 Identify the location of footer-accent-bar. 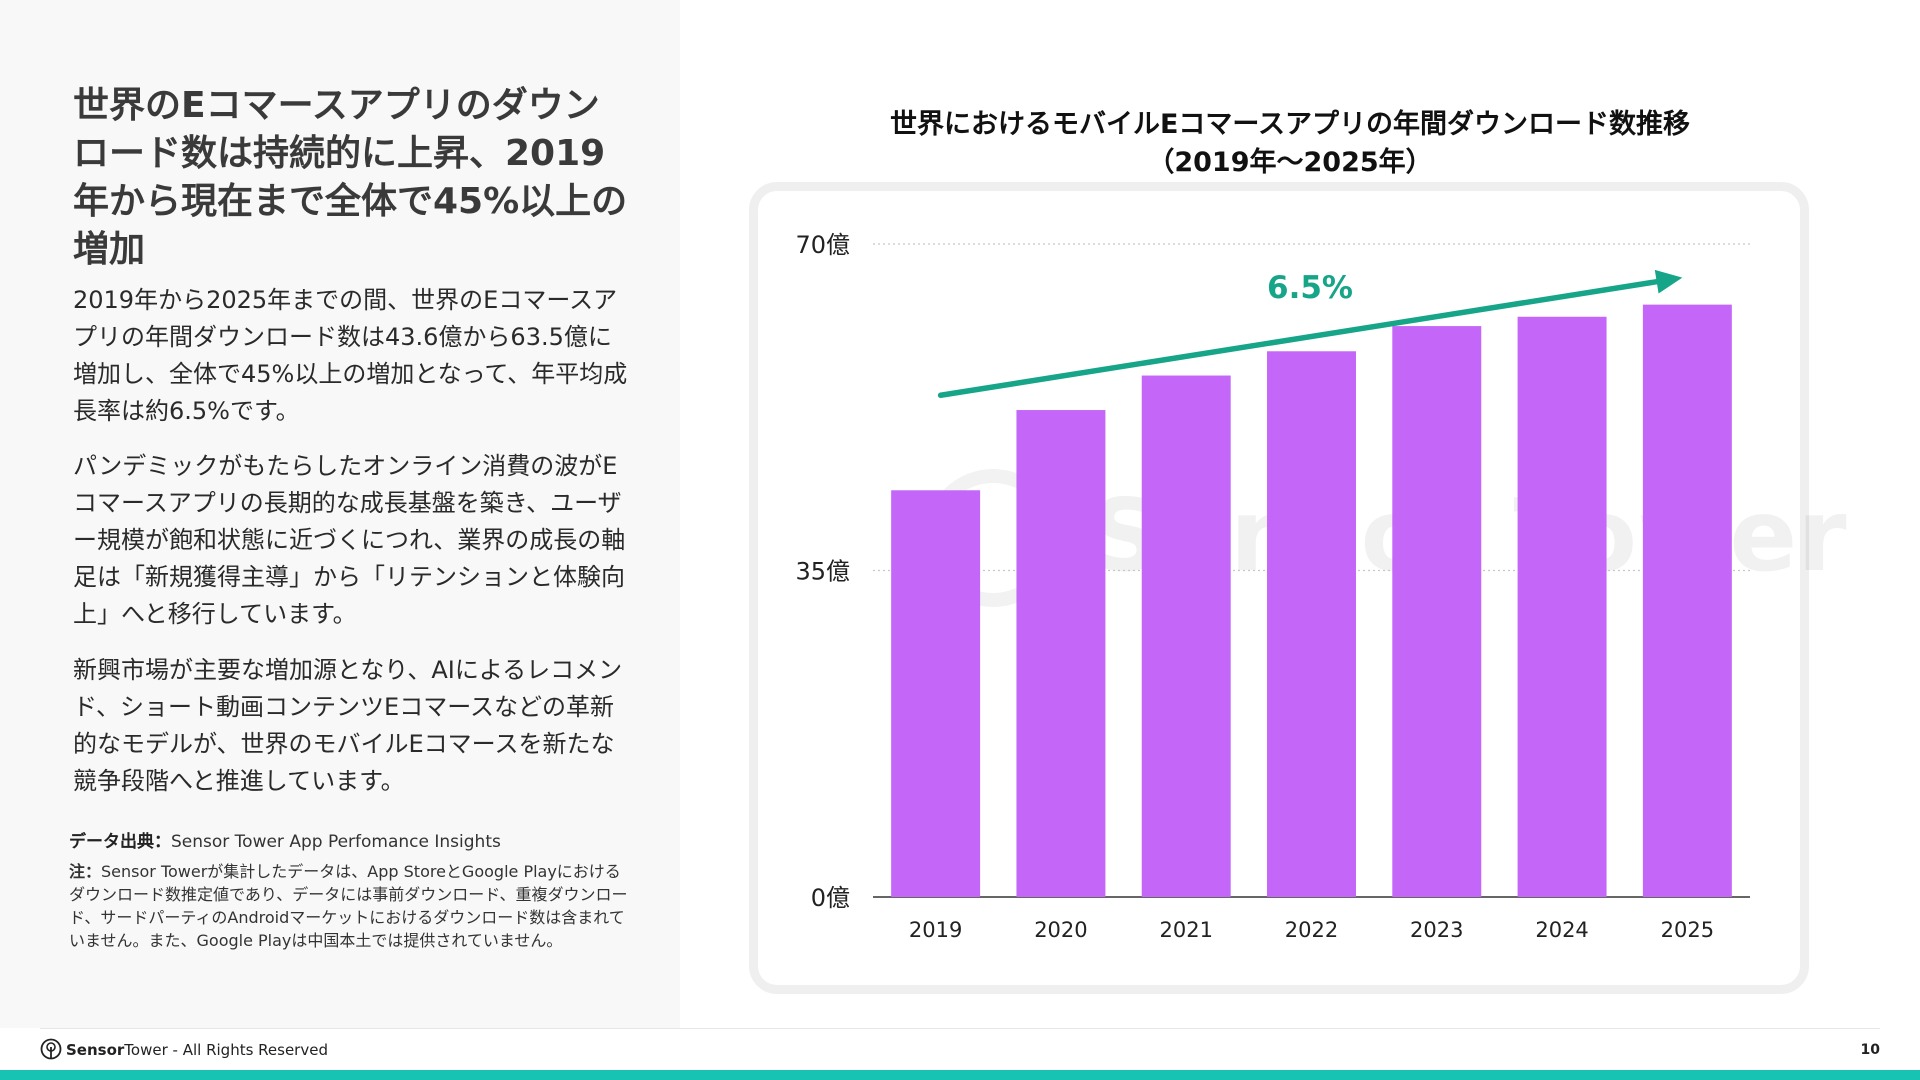
(960, 1075).